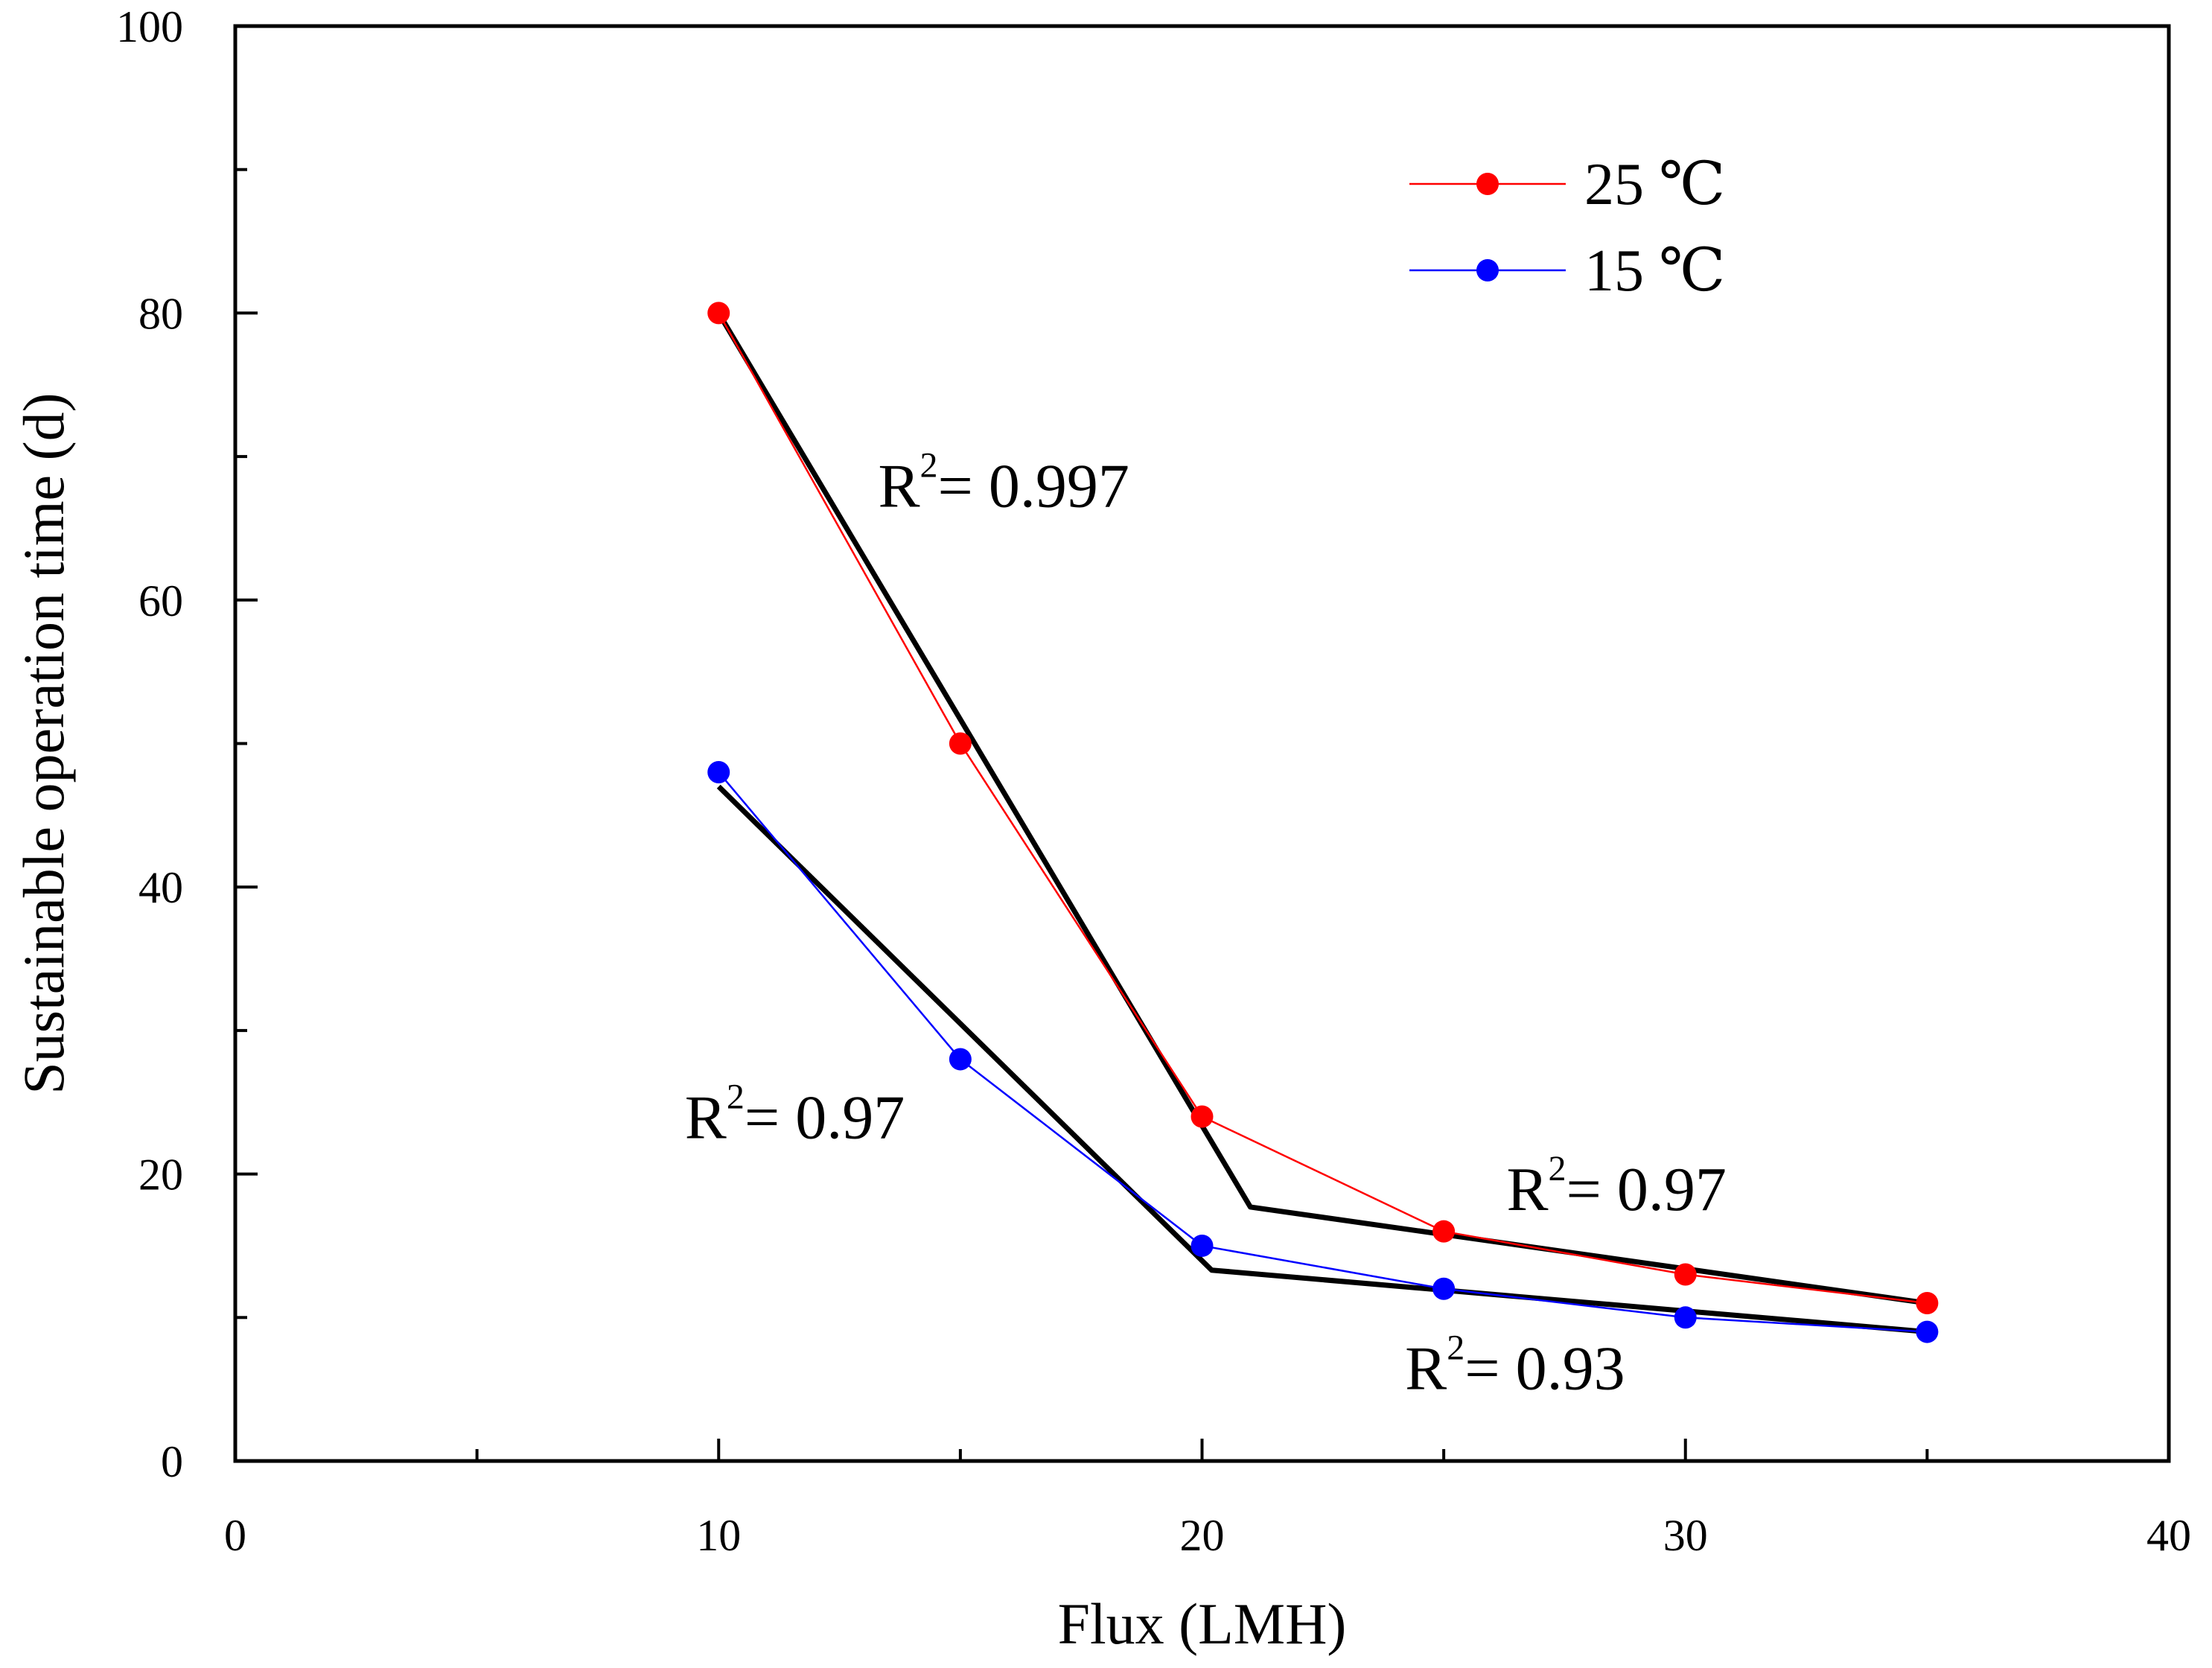 Image resolution: width=2212 pixels, height=1668 pixels. I want to click on y-axis-title: Sustainable operation time (d), so click(43, 743).